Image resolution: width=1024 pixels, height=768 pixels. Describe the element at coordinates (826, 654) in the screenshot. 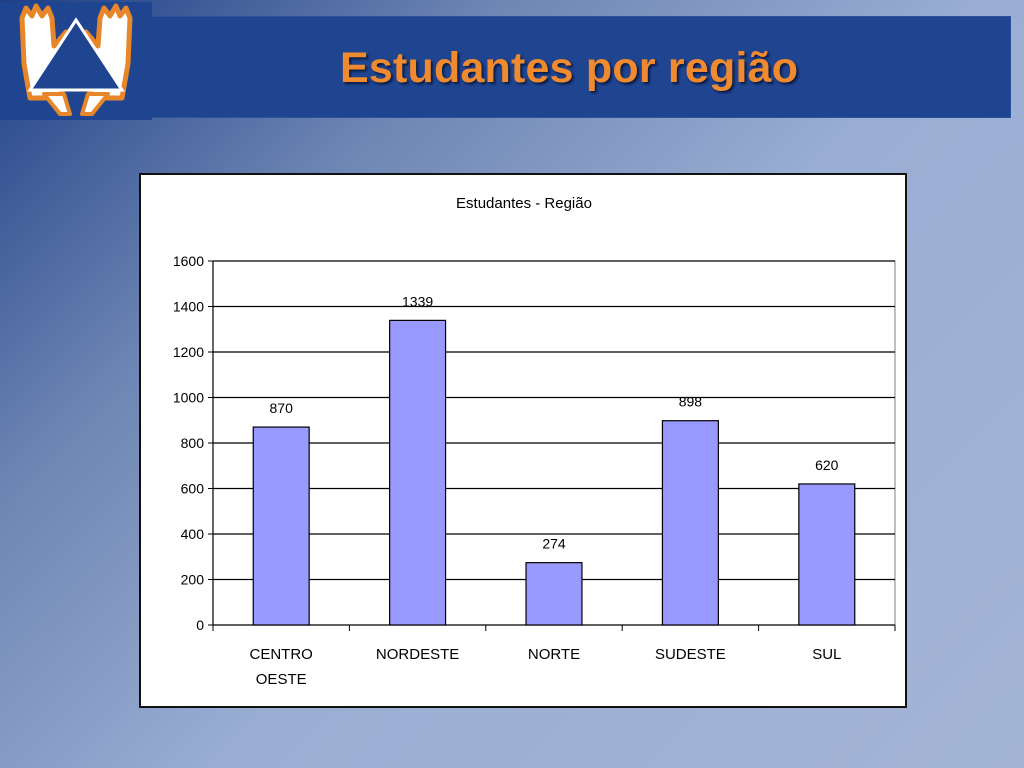

I see `x-tick-label: SUL` at that location.